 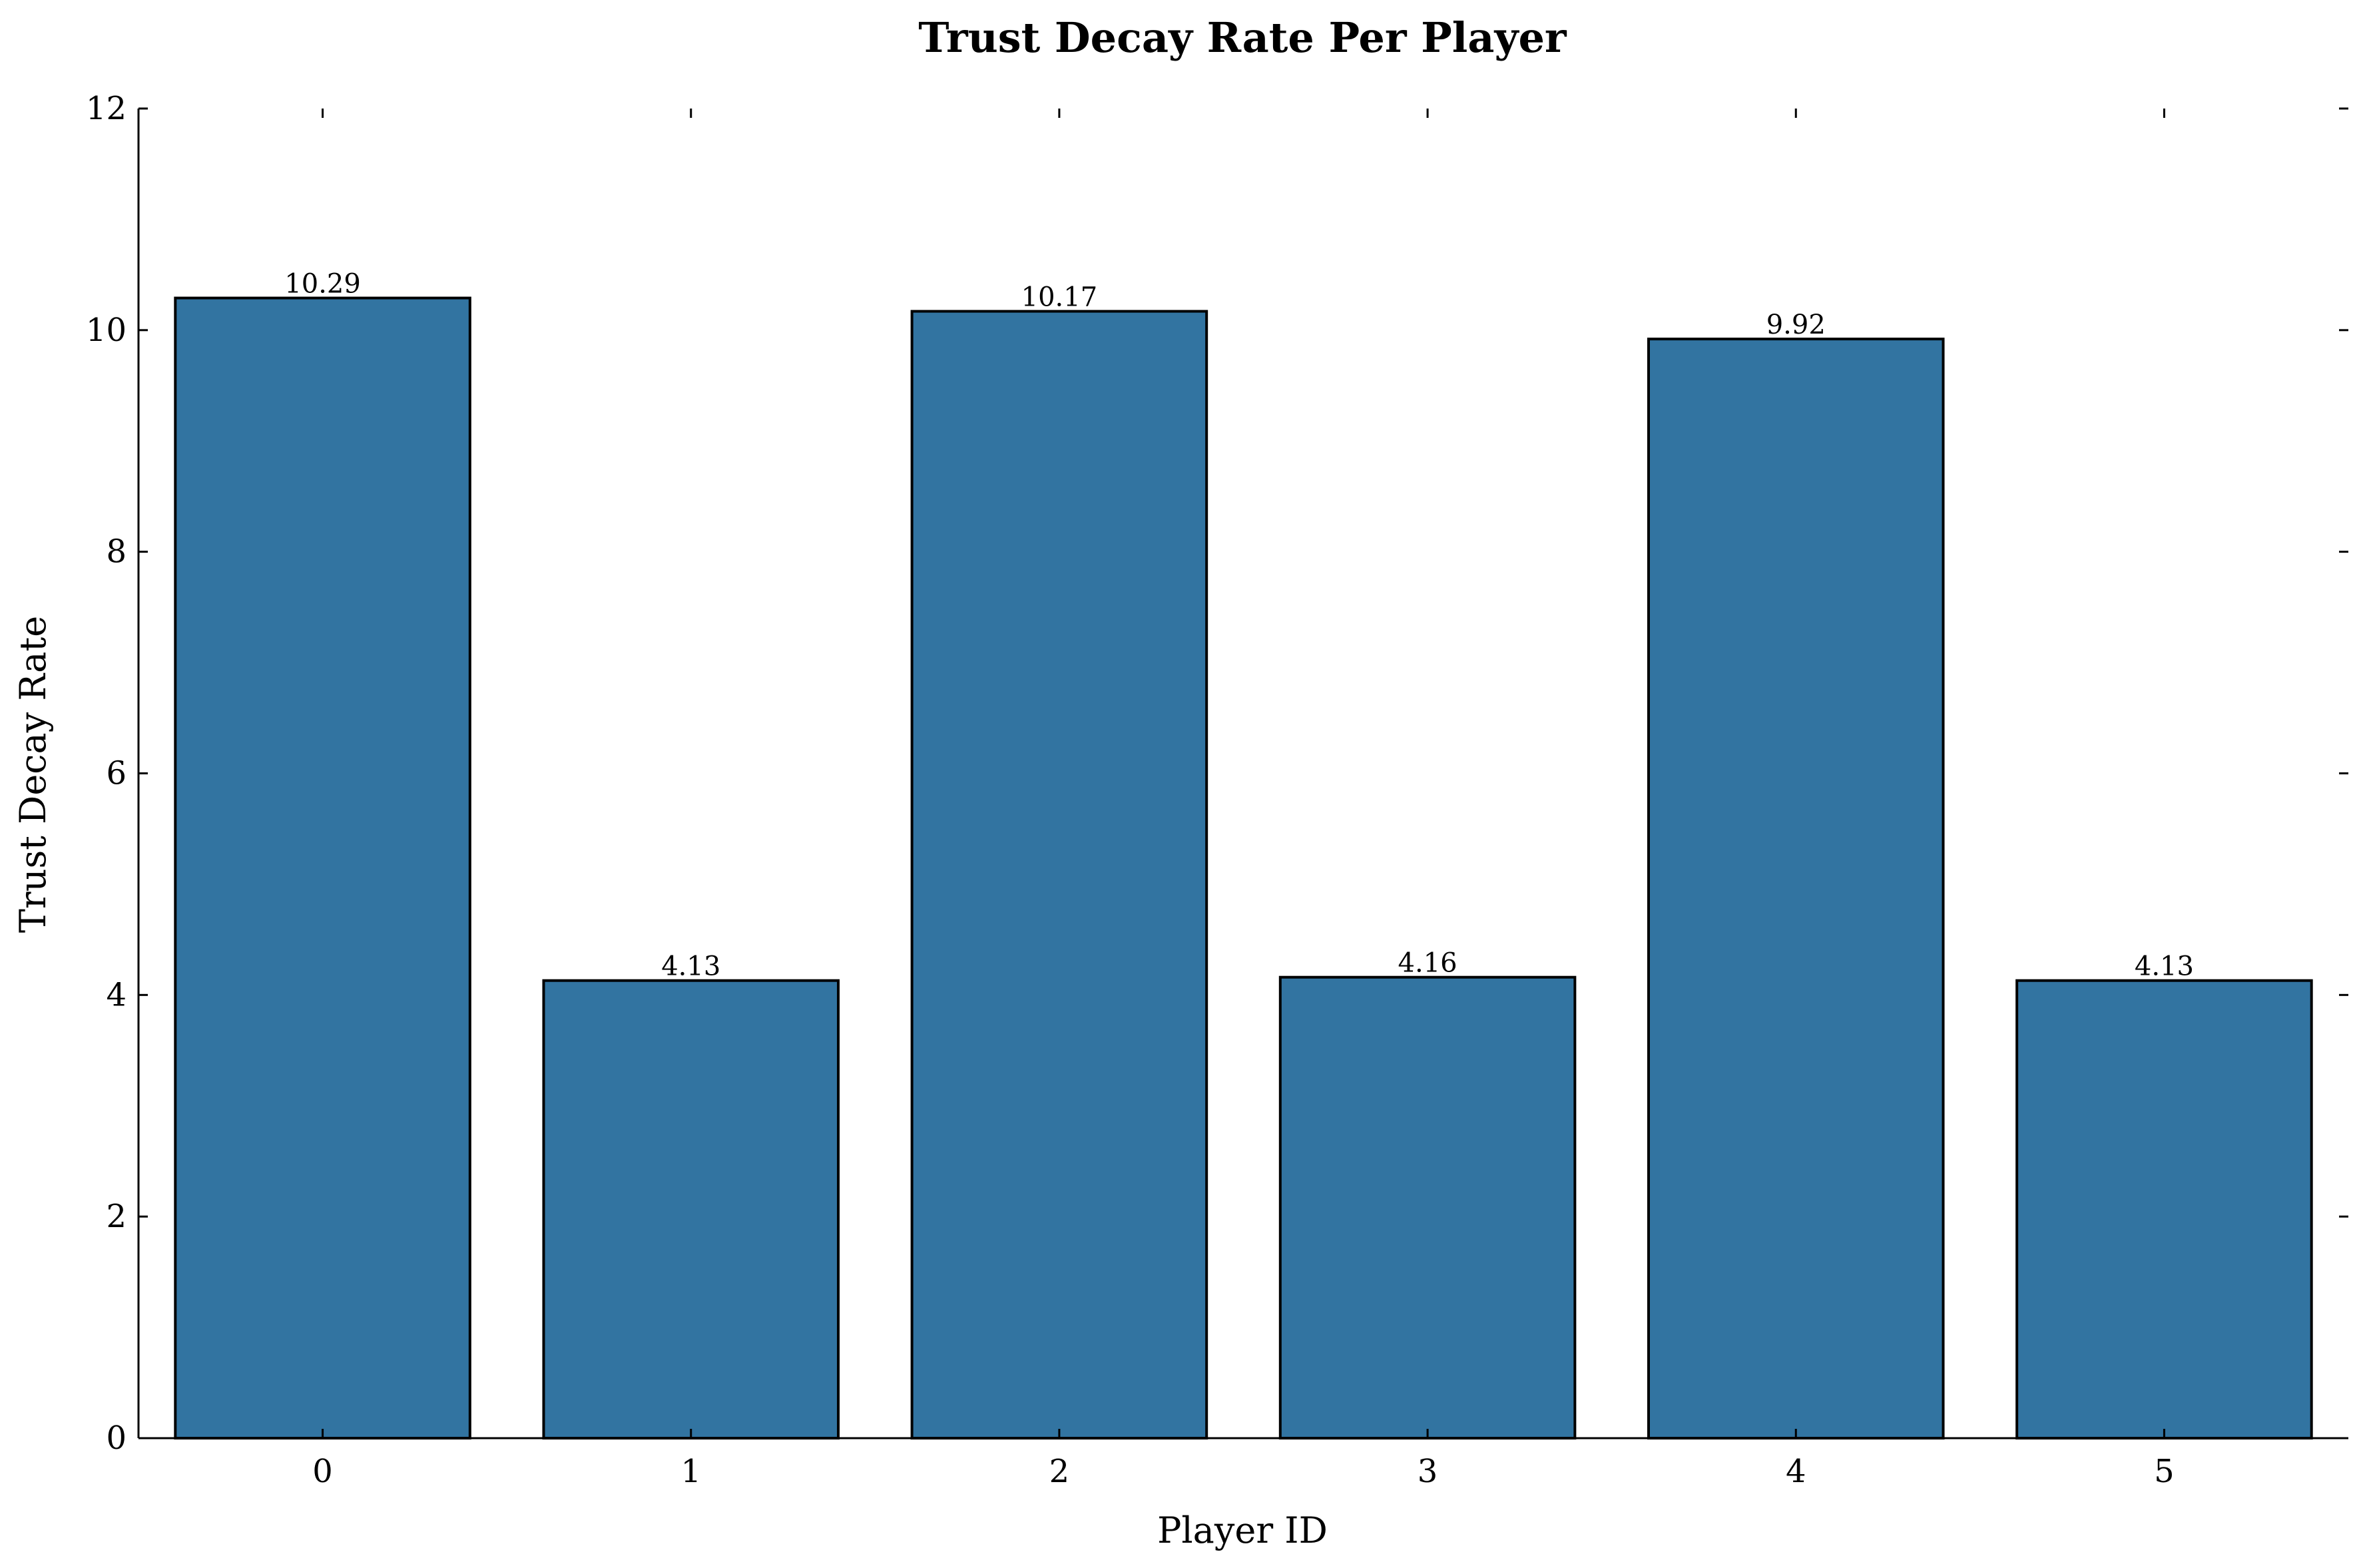 I want to click on data-label-player-0: 10.29, so click(x=322, y=284).